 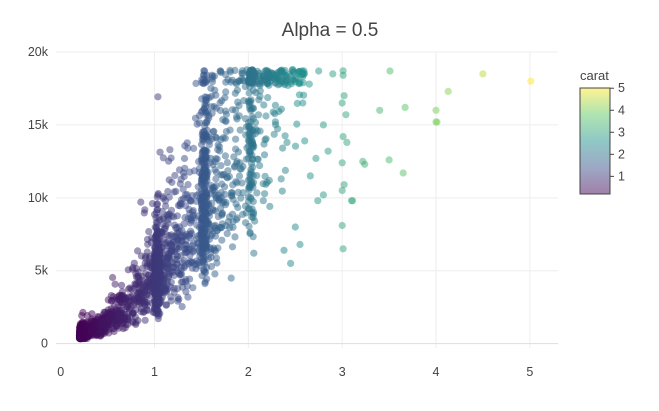 What do you see at coordinates (621, 110) in the screenshot?
I see `colorbar-tick-label: 4` at bounding box center [621, 110].